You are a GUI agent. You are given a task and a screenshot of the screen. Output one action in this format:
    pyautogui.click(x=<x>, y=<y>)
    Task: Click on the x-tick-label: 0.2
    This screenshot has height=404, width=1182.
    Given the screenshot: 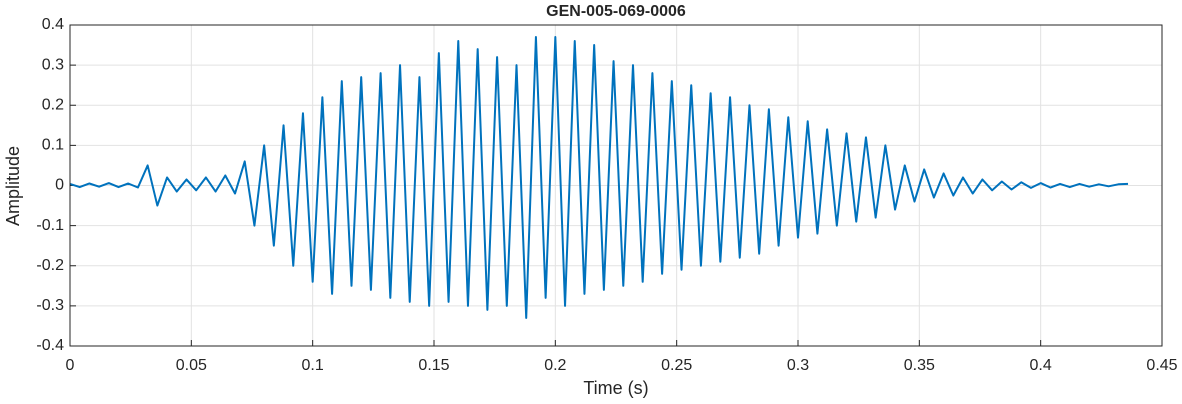 What is the action you would take?
    pyautogui.click(x=555, y=365)
    